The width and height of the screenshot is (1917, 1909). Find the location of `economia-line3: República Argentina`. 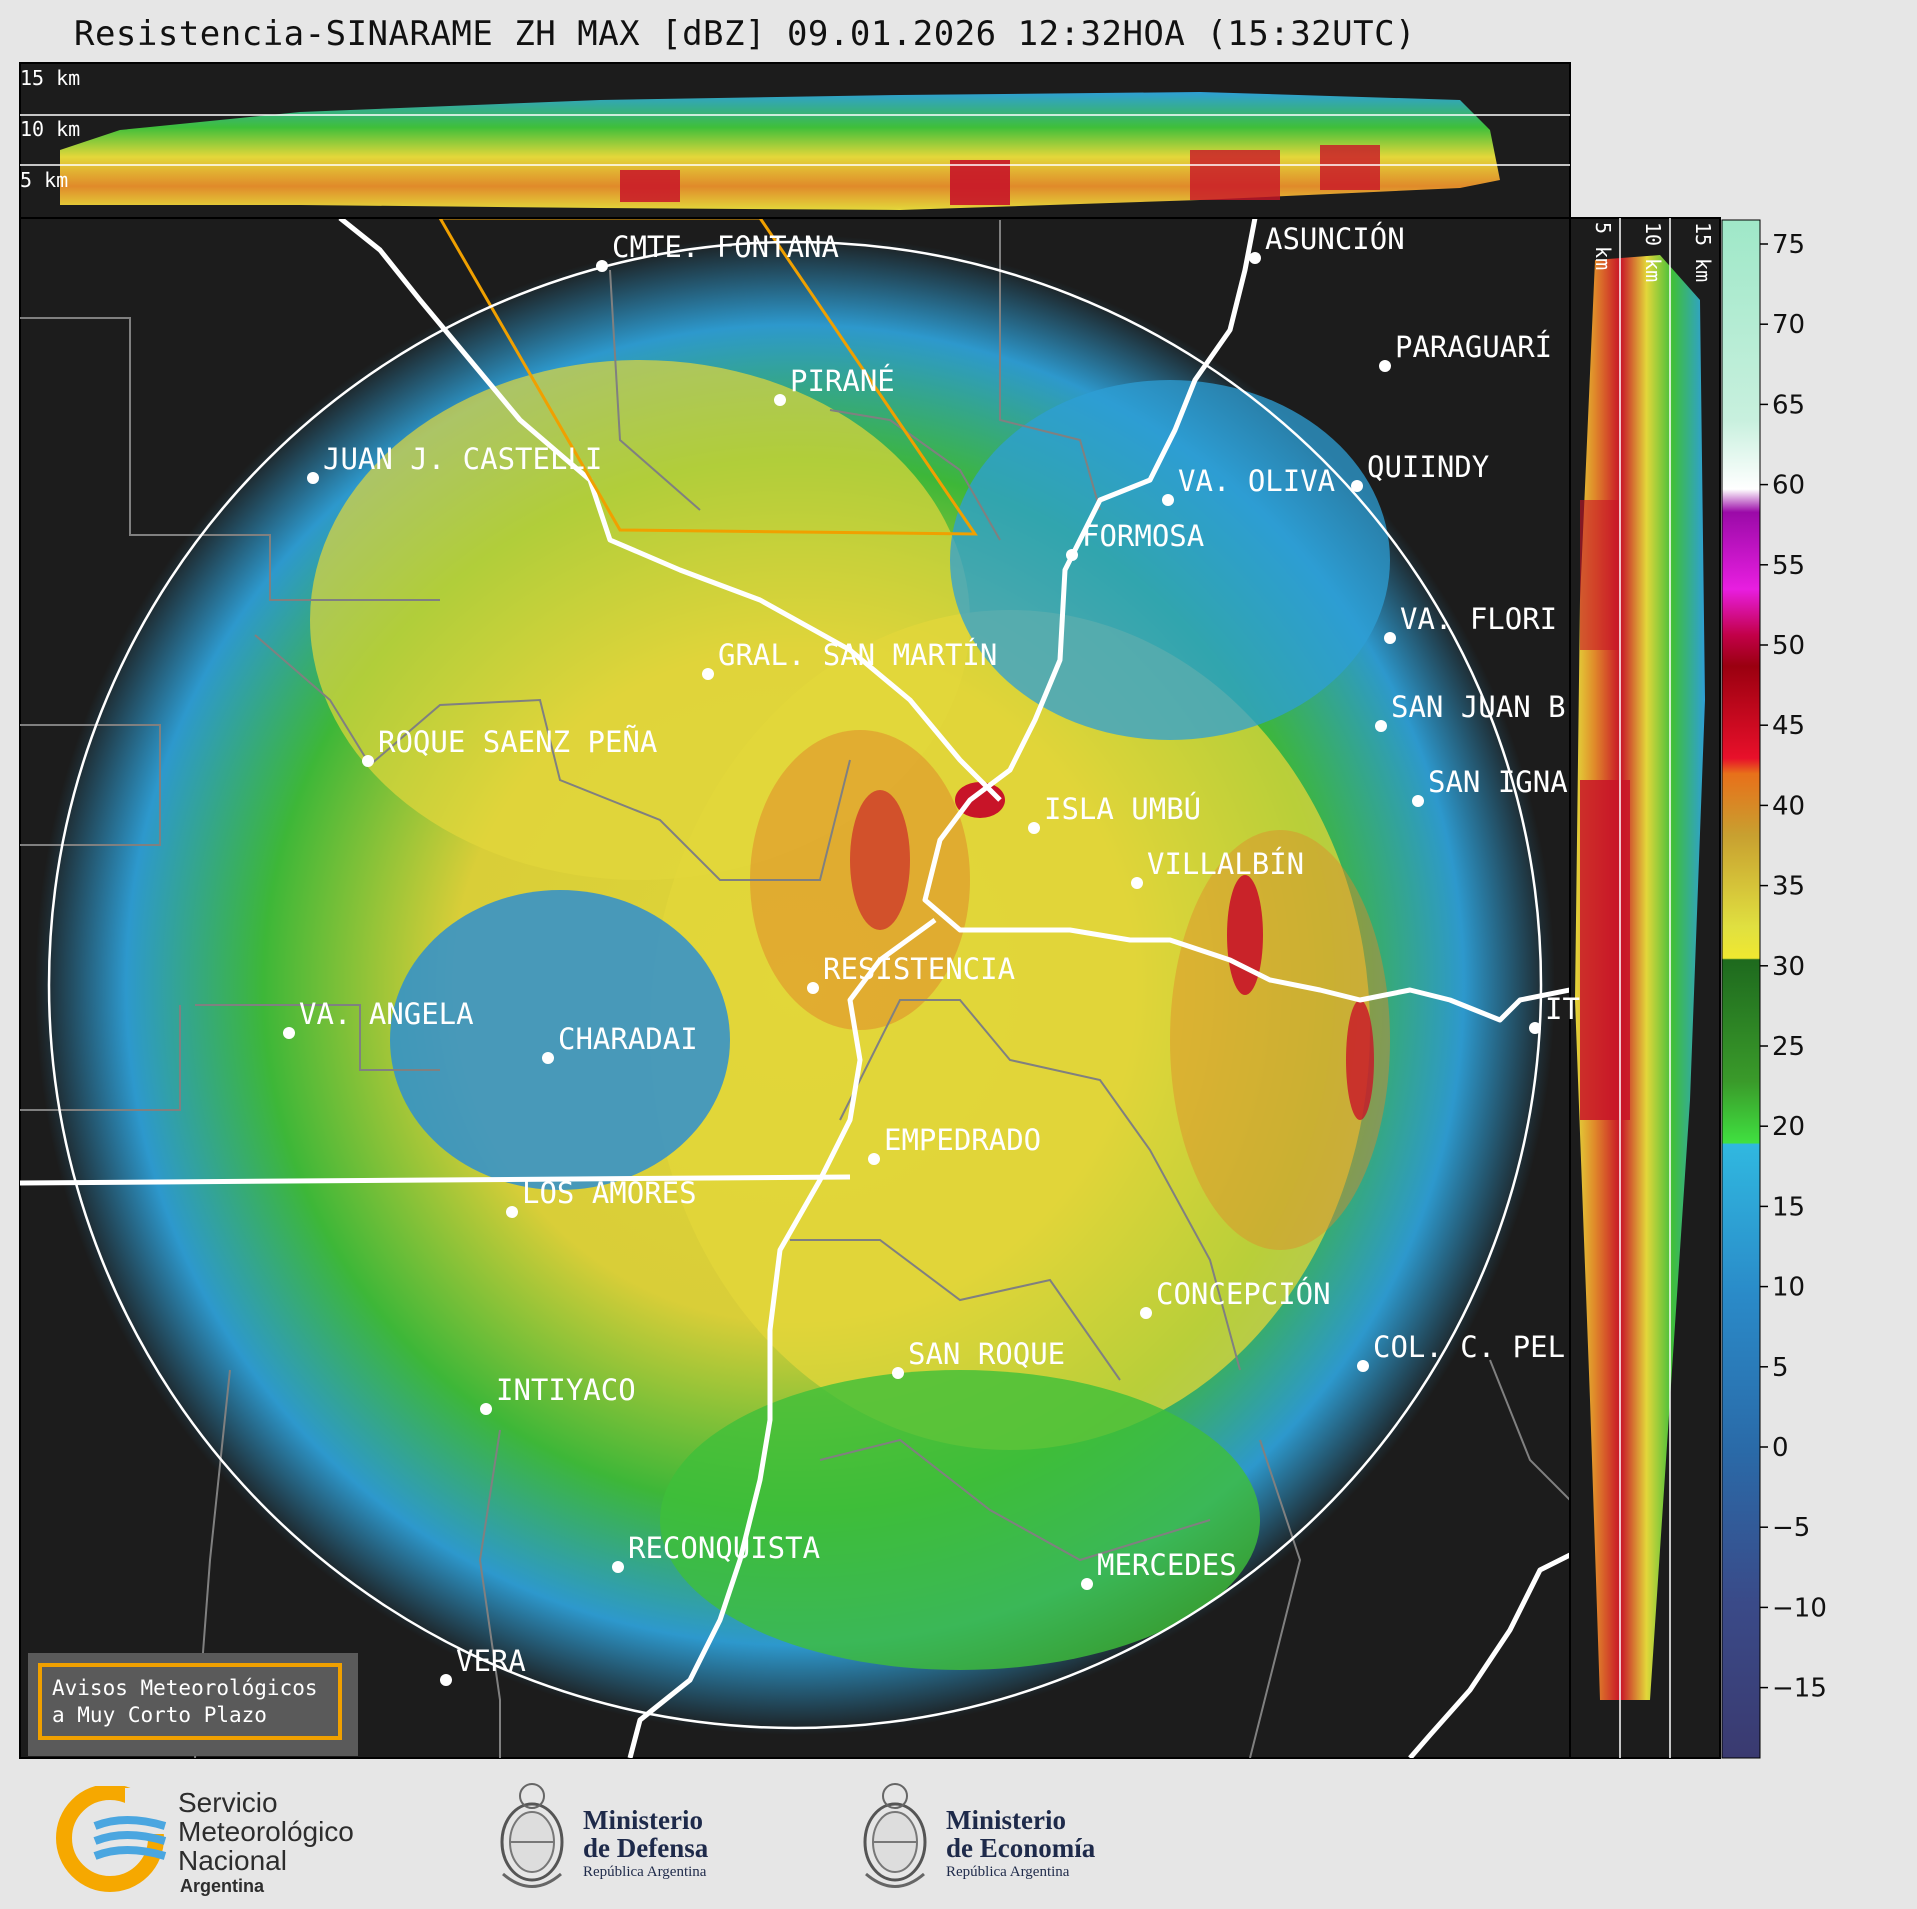

economia-line3: República Argentina is located at coordinates (1008, 1872).